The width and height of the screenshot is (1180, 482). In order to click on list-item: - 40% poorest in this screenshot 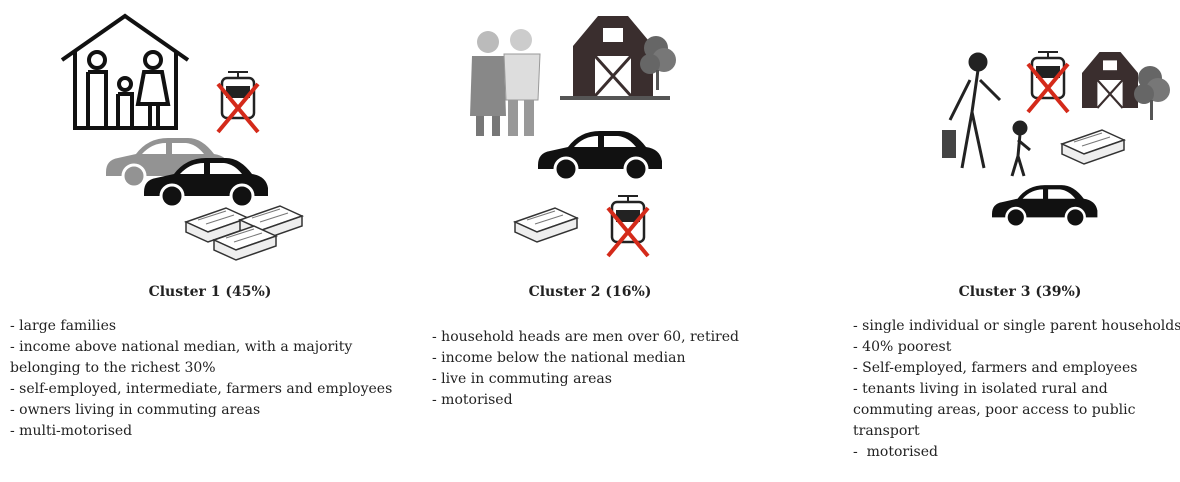, I will do `click(902, 347)`.